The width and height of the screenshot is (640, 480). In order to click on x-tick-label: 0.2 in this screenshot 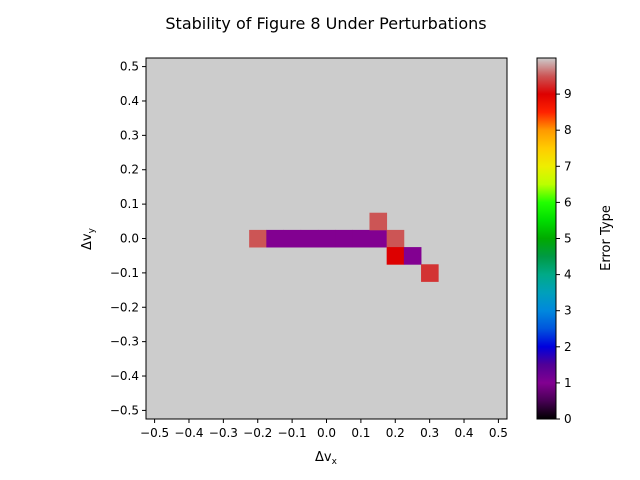, I will do `click(395, 433)`.